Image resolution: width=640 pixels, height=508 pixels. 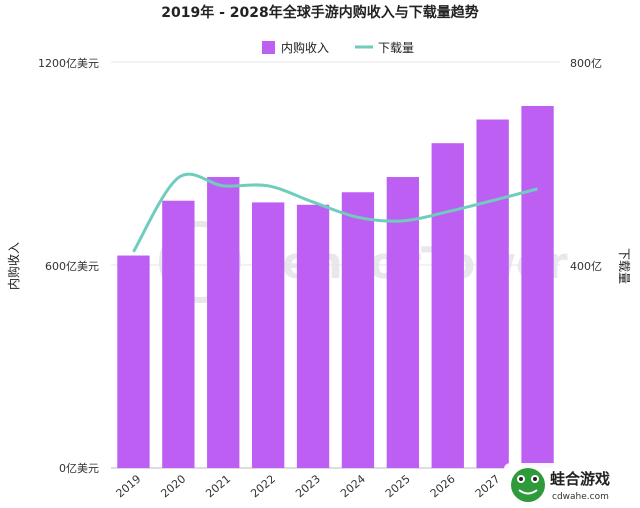 I want to click on bar-2019, so click(x=133, y=361).